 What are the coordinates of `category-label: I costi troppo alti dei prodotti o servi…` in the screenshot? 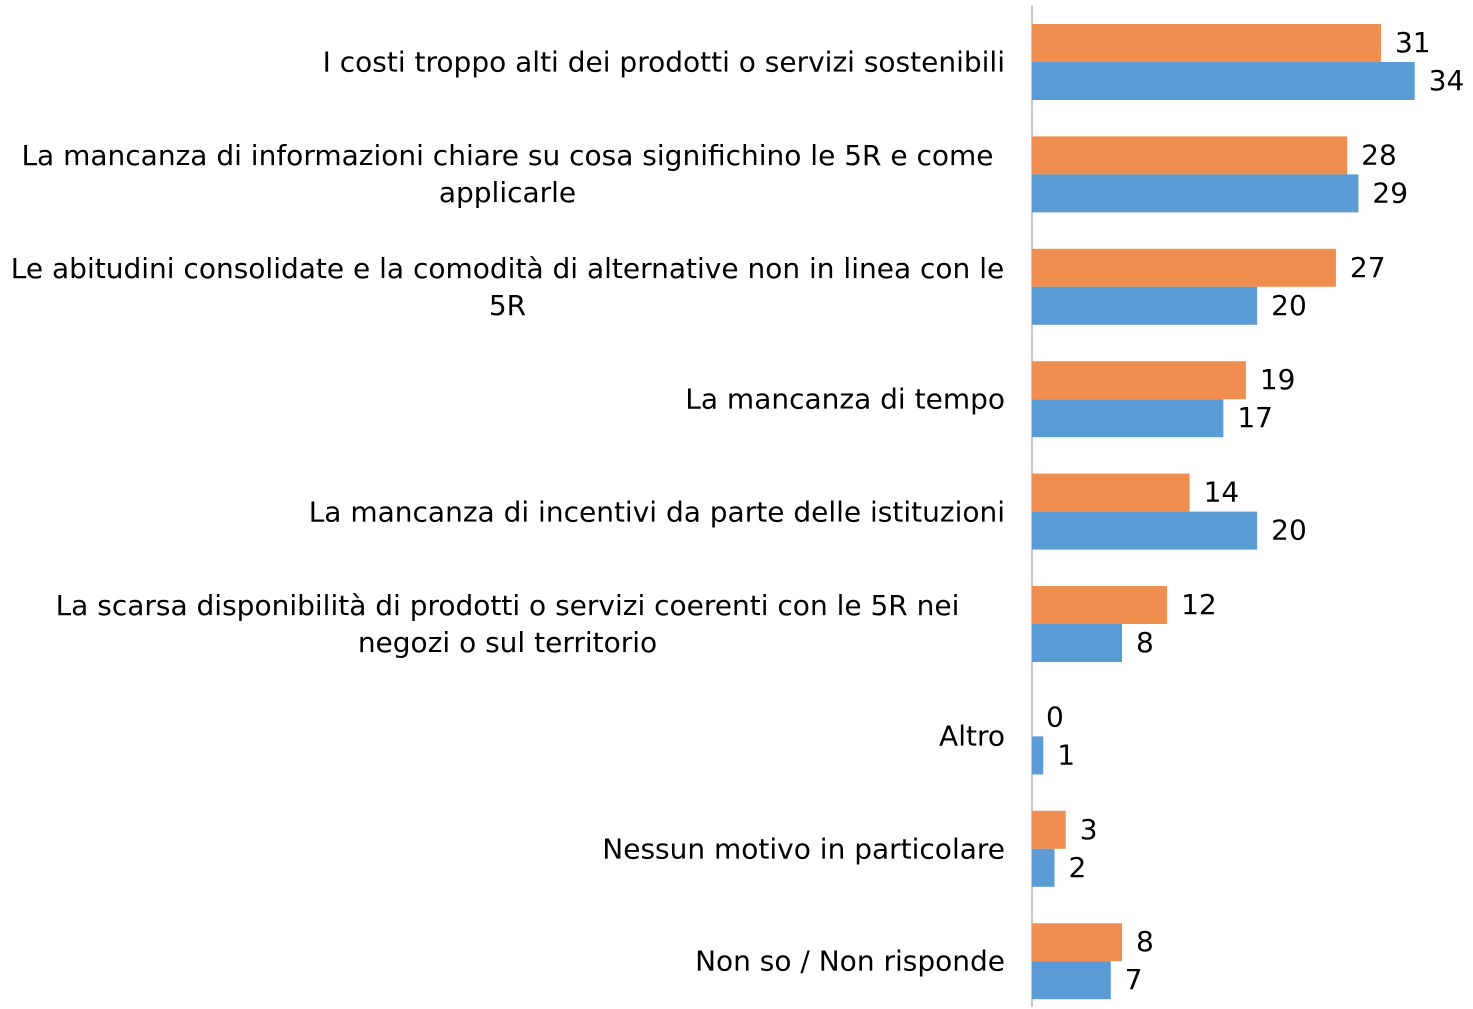 It's located at (507, 62).